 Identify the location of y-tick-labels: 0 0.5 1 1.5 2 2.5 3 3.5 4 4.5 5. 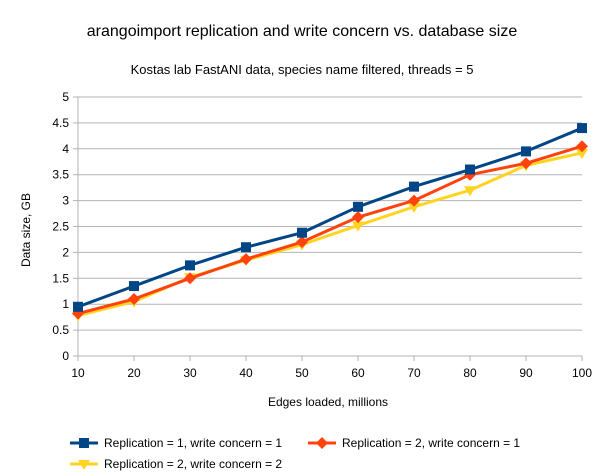
(60, 226).